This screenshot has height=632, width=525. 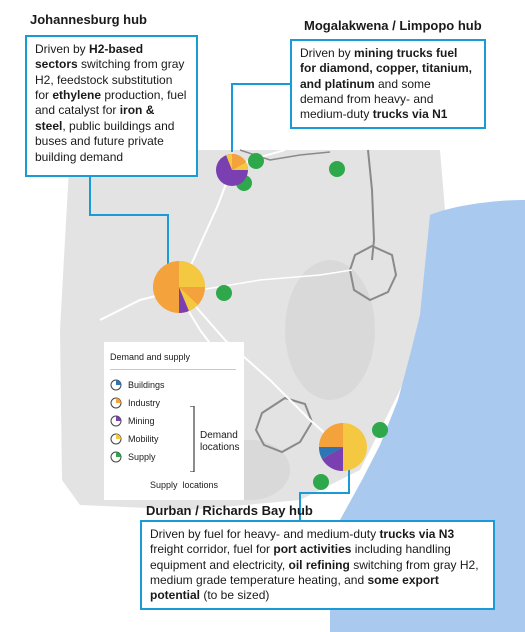 What do you see at coordinates (229, 510) in the screenshot?
I see `durban-hub-title: Durban / Richards Bay hub` at bounding box center [229, 510].